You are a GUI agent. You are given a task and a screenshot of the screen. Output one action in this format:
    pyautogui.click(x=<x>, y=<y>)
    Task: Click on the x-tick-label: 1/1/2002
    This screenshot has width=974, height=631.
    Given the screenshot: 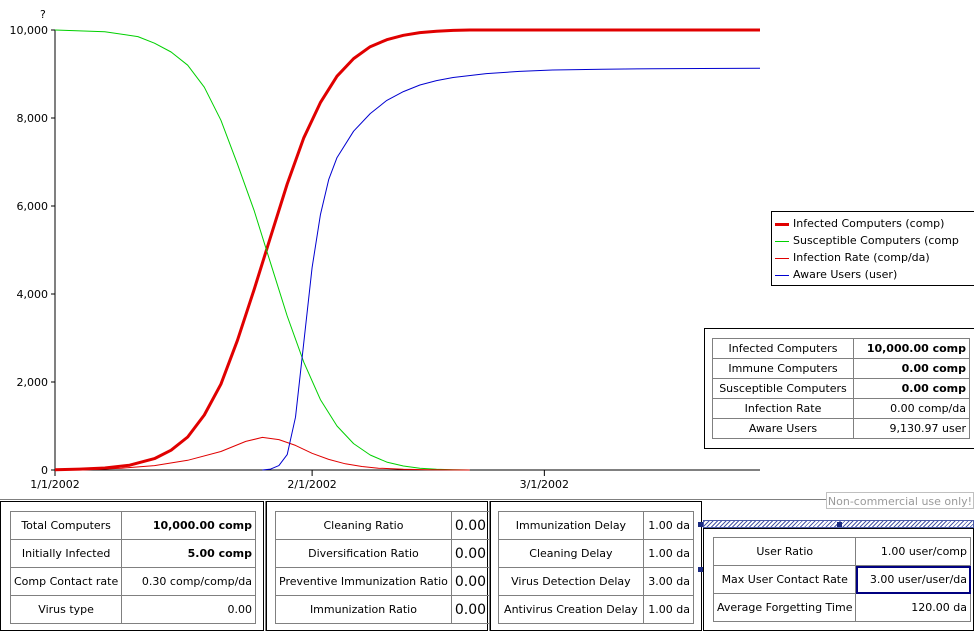 What is the action you would take?
    pyautogui.click(x=54, y=484)
    